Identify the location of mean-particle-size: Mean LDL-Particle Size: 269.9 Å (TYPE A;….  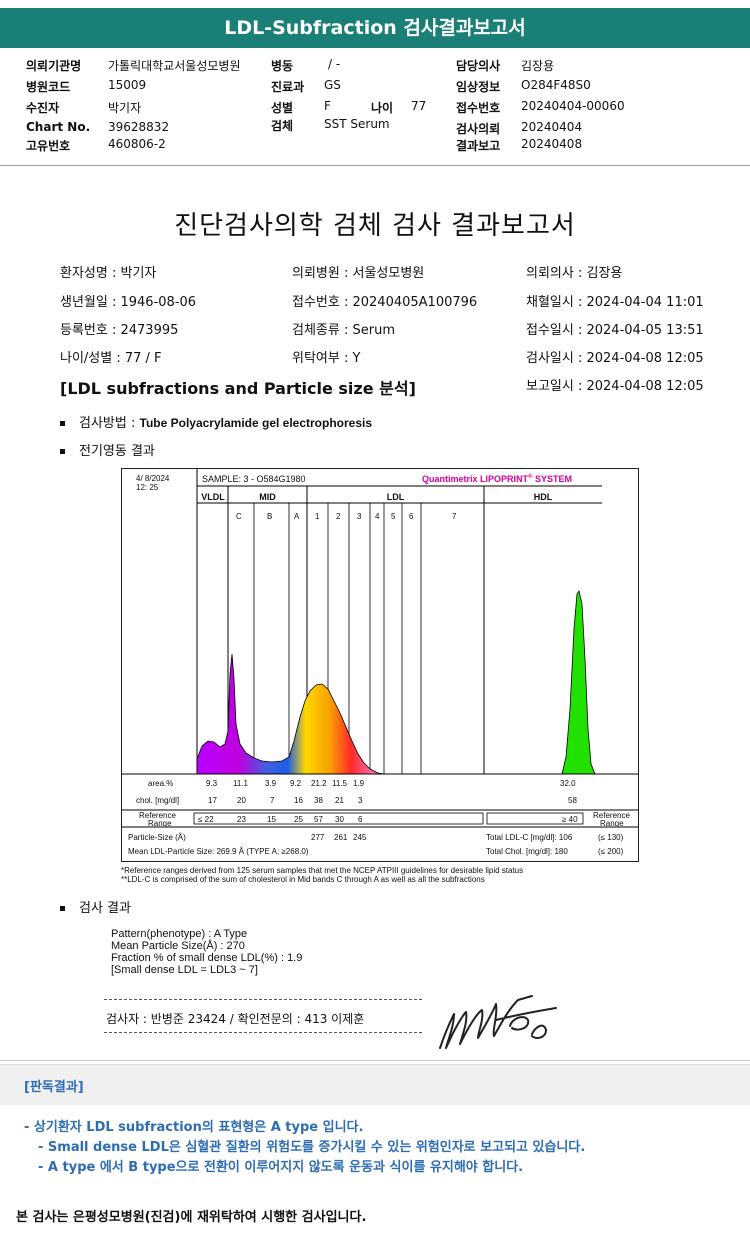
(218, 851).